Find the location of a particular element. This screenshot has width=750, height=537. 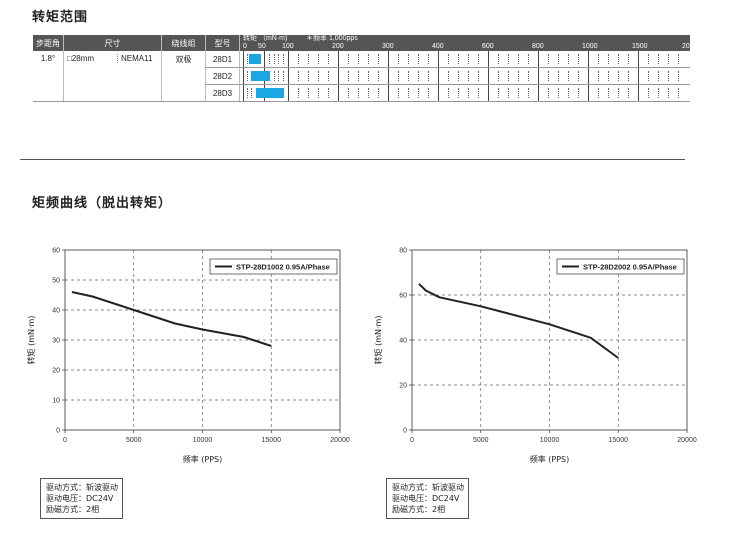

x-tick-label: 15000 is located at coordinates (619, 440).